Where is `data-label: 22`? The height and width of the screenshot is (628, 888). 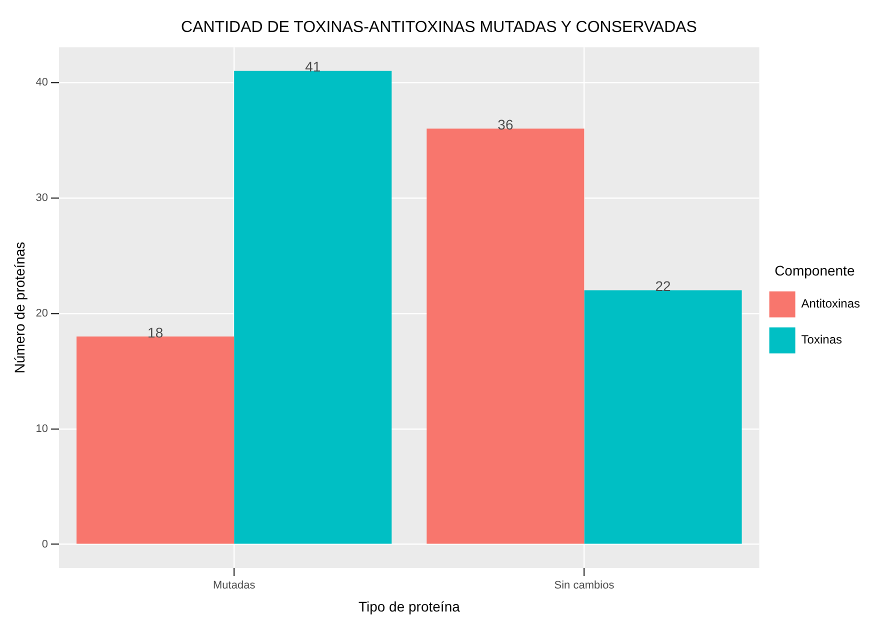 data-label: 22 is located at coordinates (663, 286).